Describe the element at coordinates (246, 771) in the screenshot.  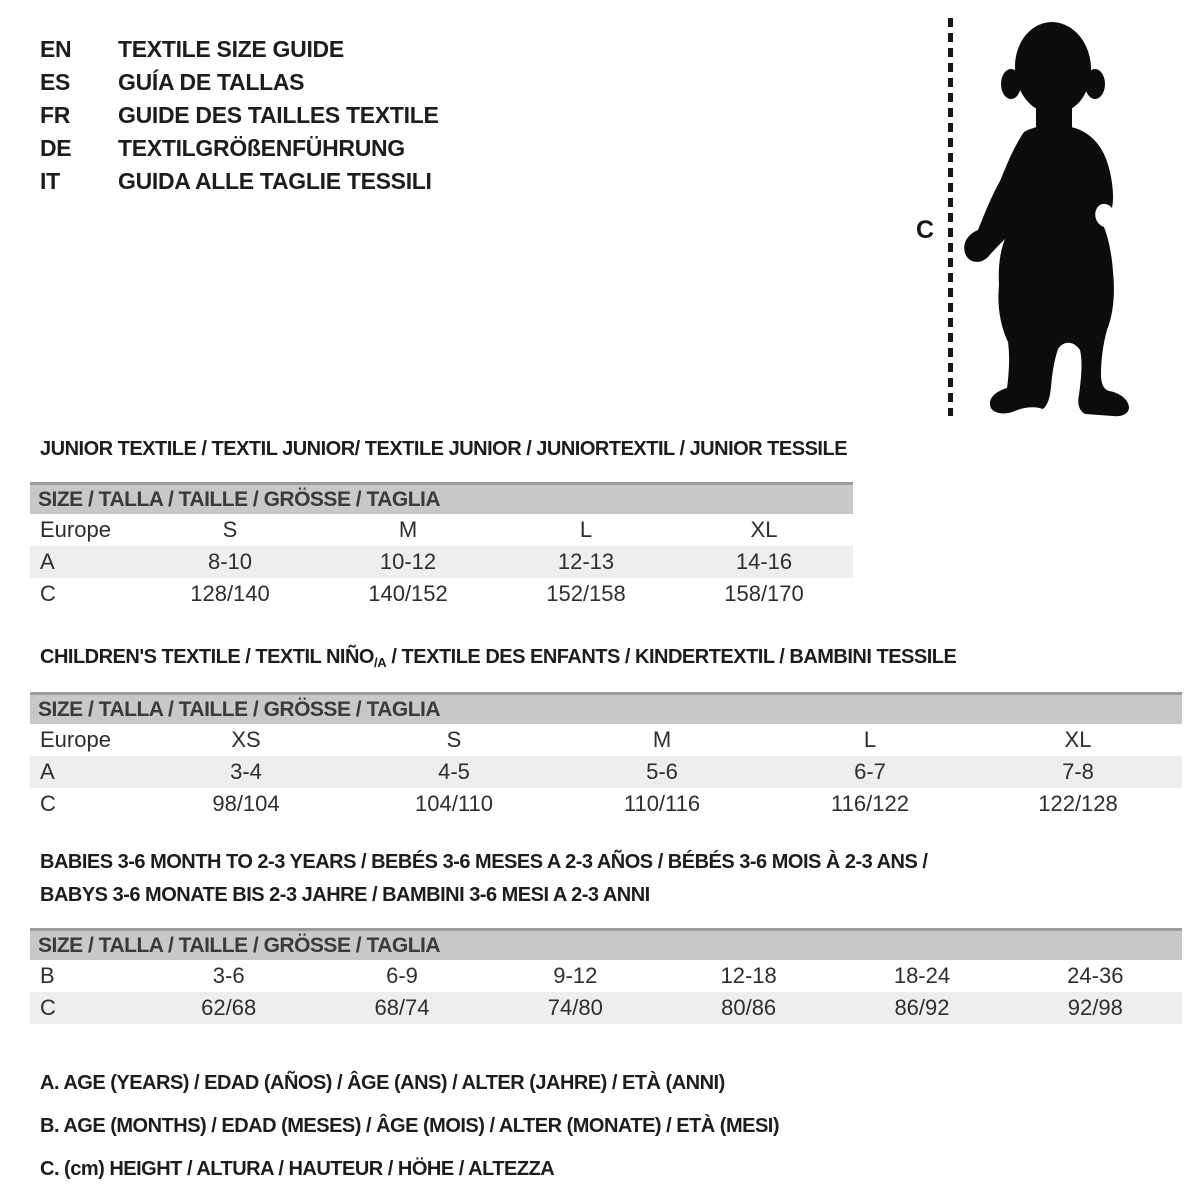
I see `table-cell: 3-4` at that location.